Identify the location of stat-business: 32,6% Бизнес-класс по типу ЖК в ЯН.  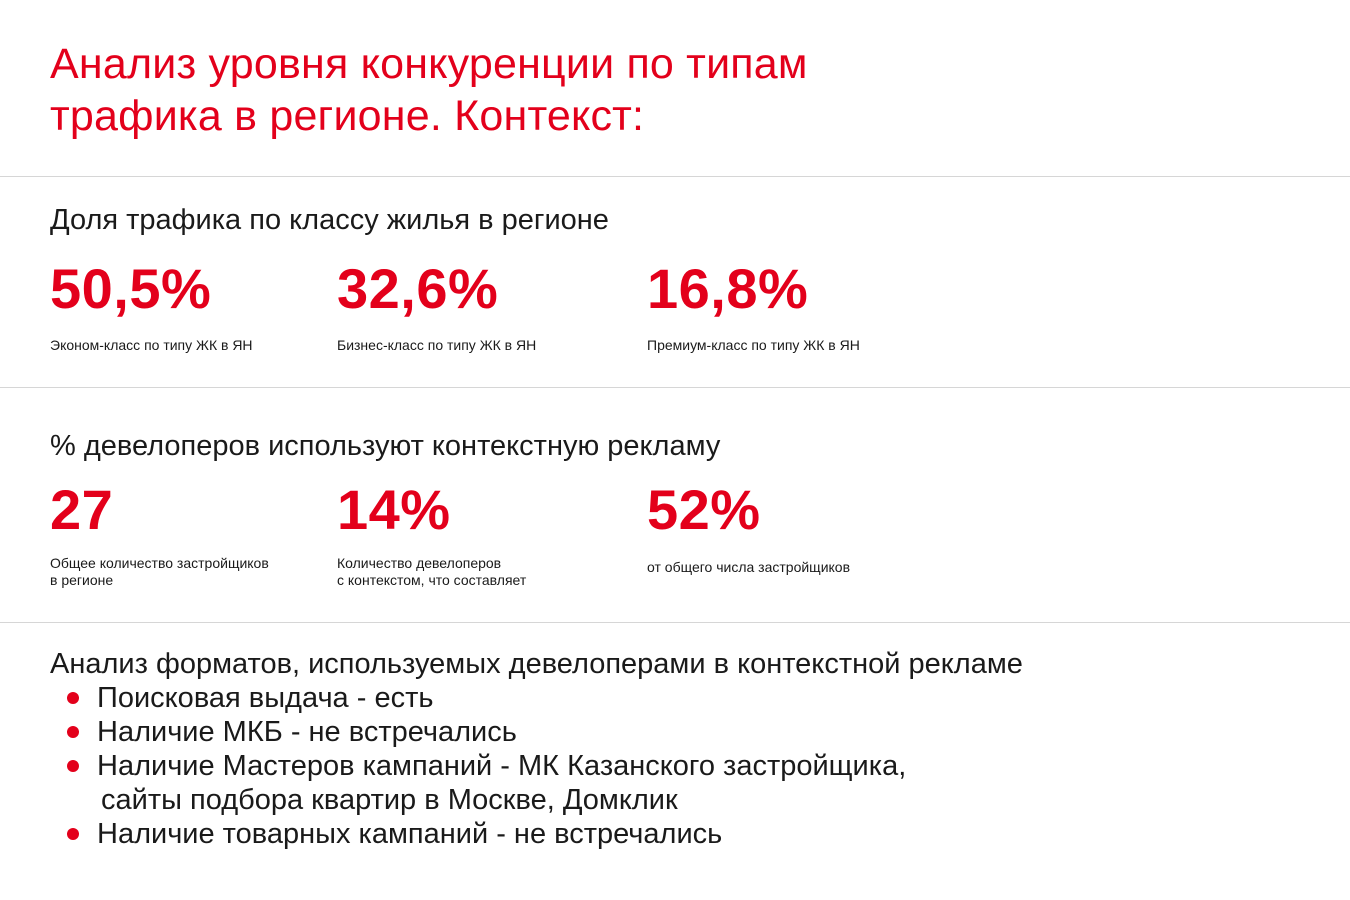
(472, 306).